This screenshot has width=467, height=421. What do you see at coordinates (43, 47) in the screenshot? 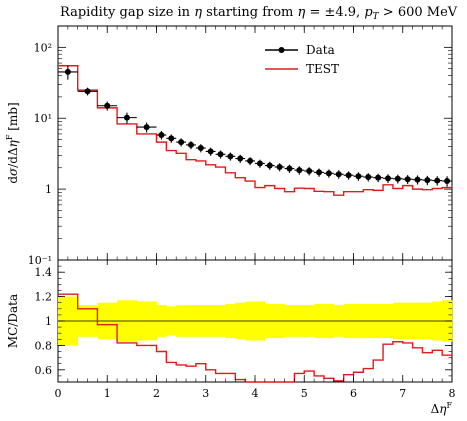
I see `y-tick-label: 10²` at bounding box center [43, 47].